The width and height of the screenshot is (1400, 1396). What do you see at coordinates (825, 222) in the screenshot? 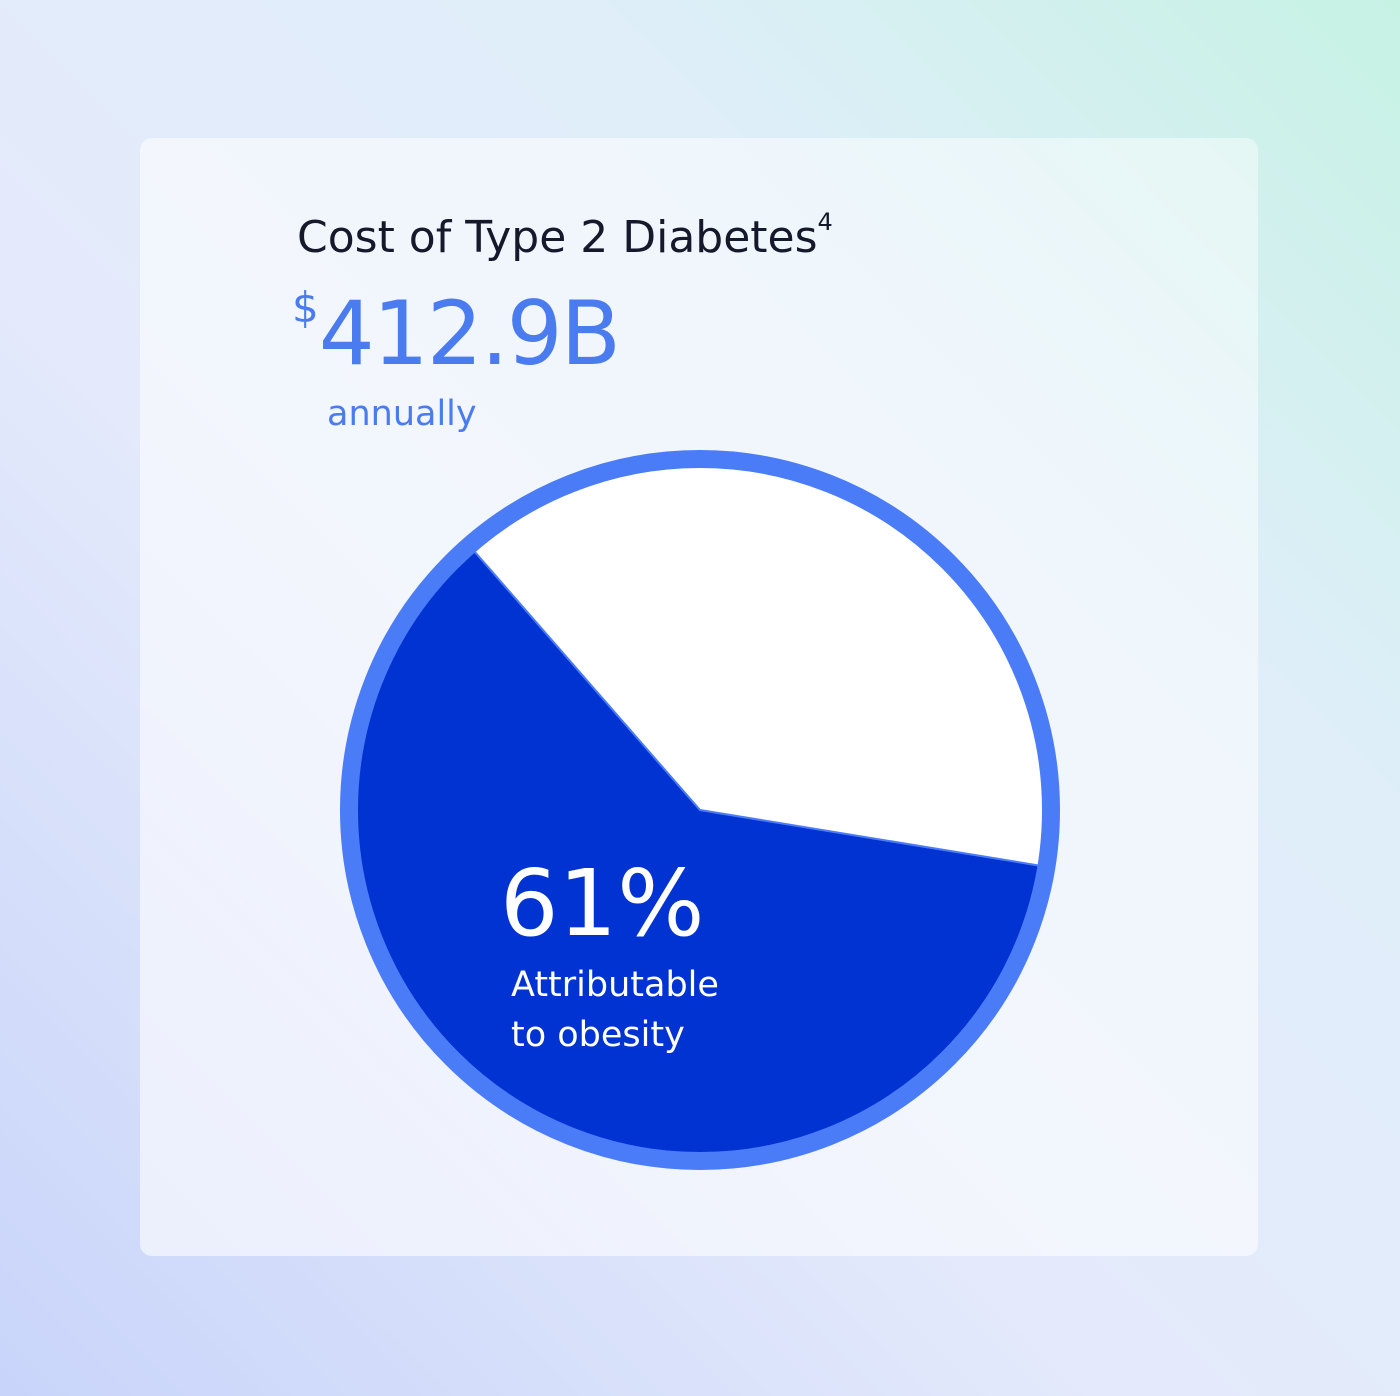
I see `title-superscript: 4` at bounding box center [825, 222].